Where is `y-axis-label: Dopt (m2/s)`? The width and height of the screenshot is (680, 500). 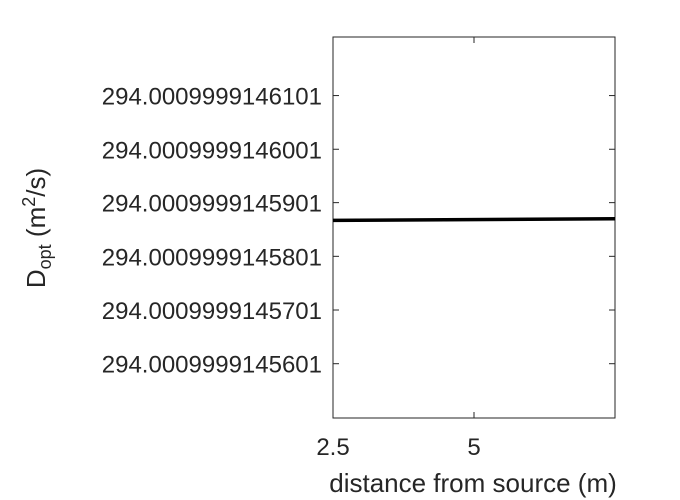 y-axis-label: Dopt (m2/s) is located at coordinates (37, 228).